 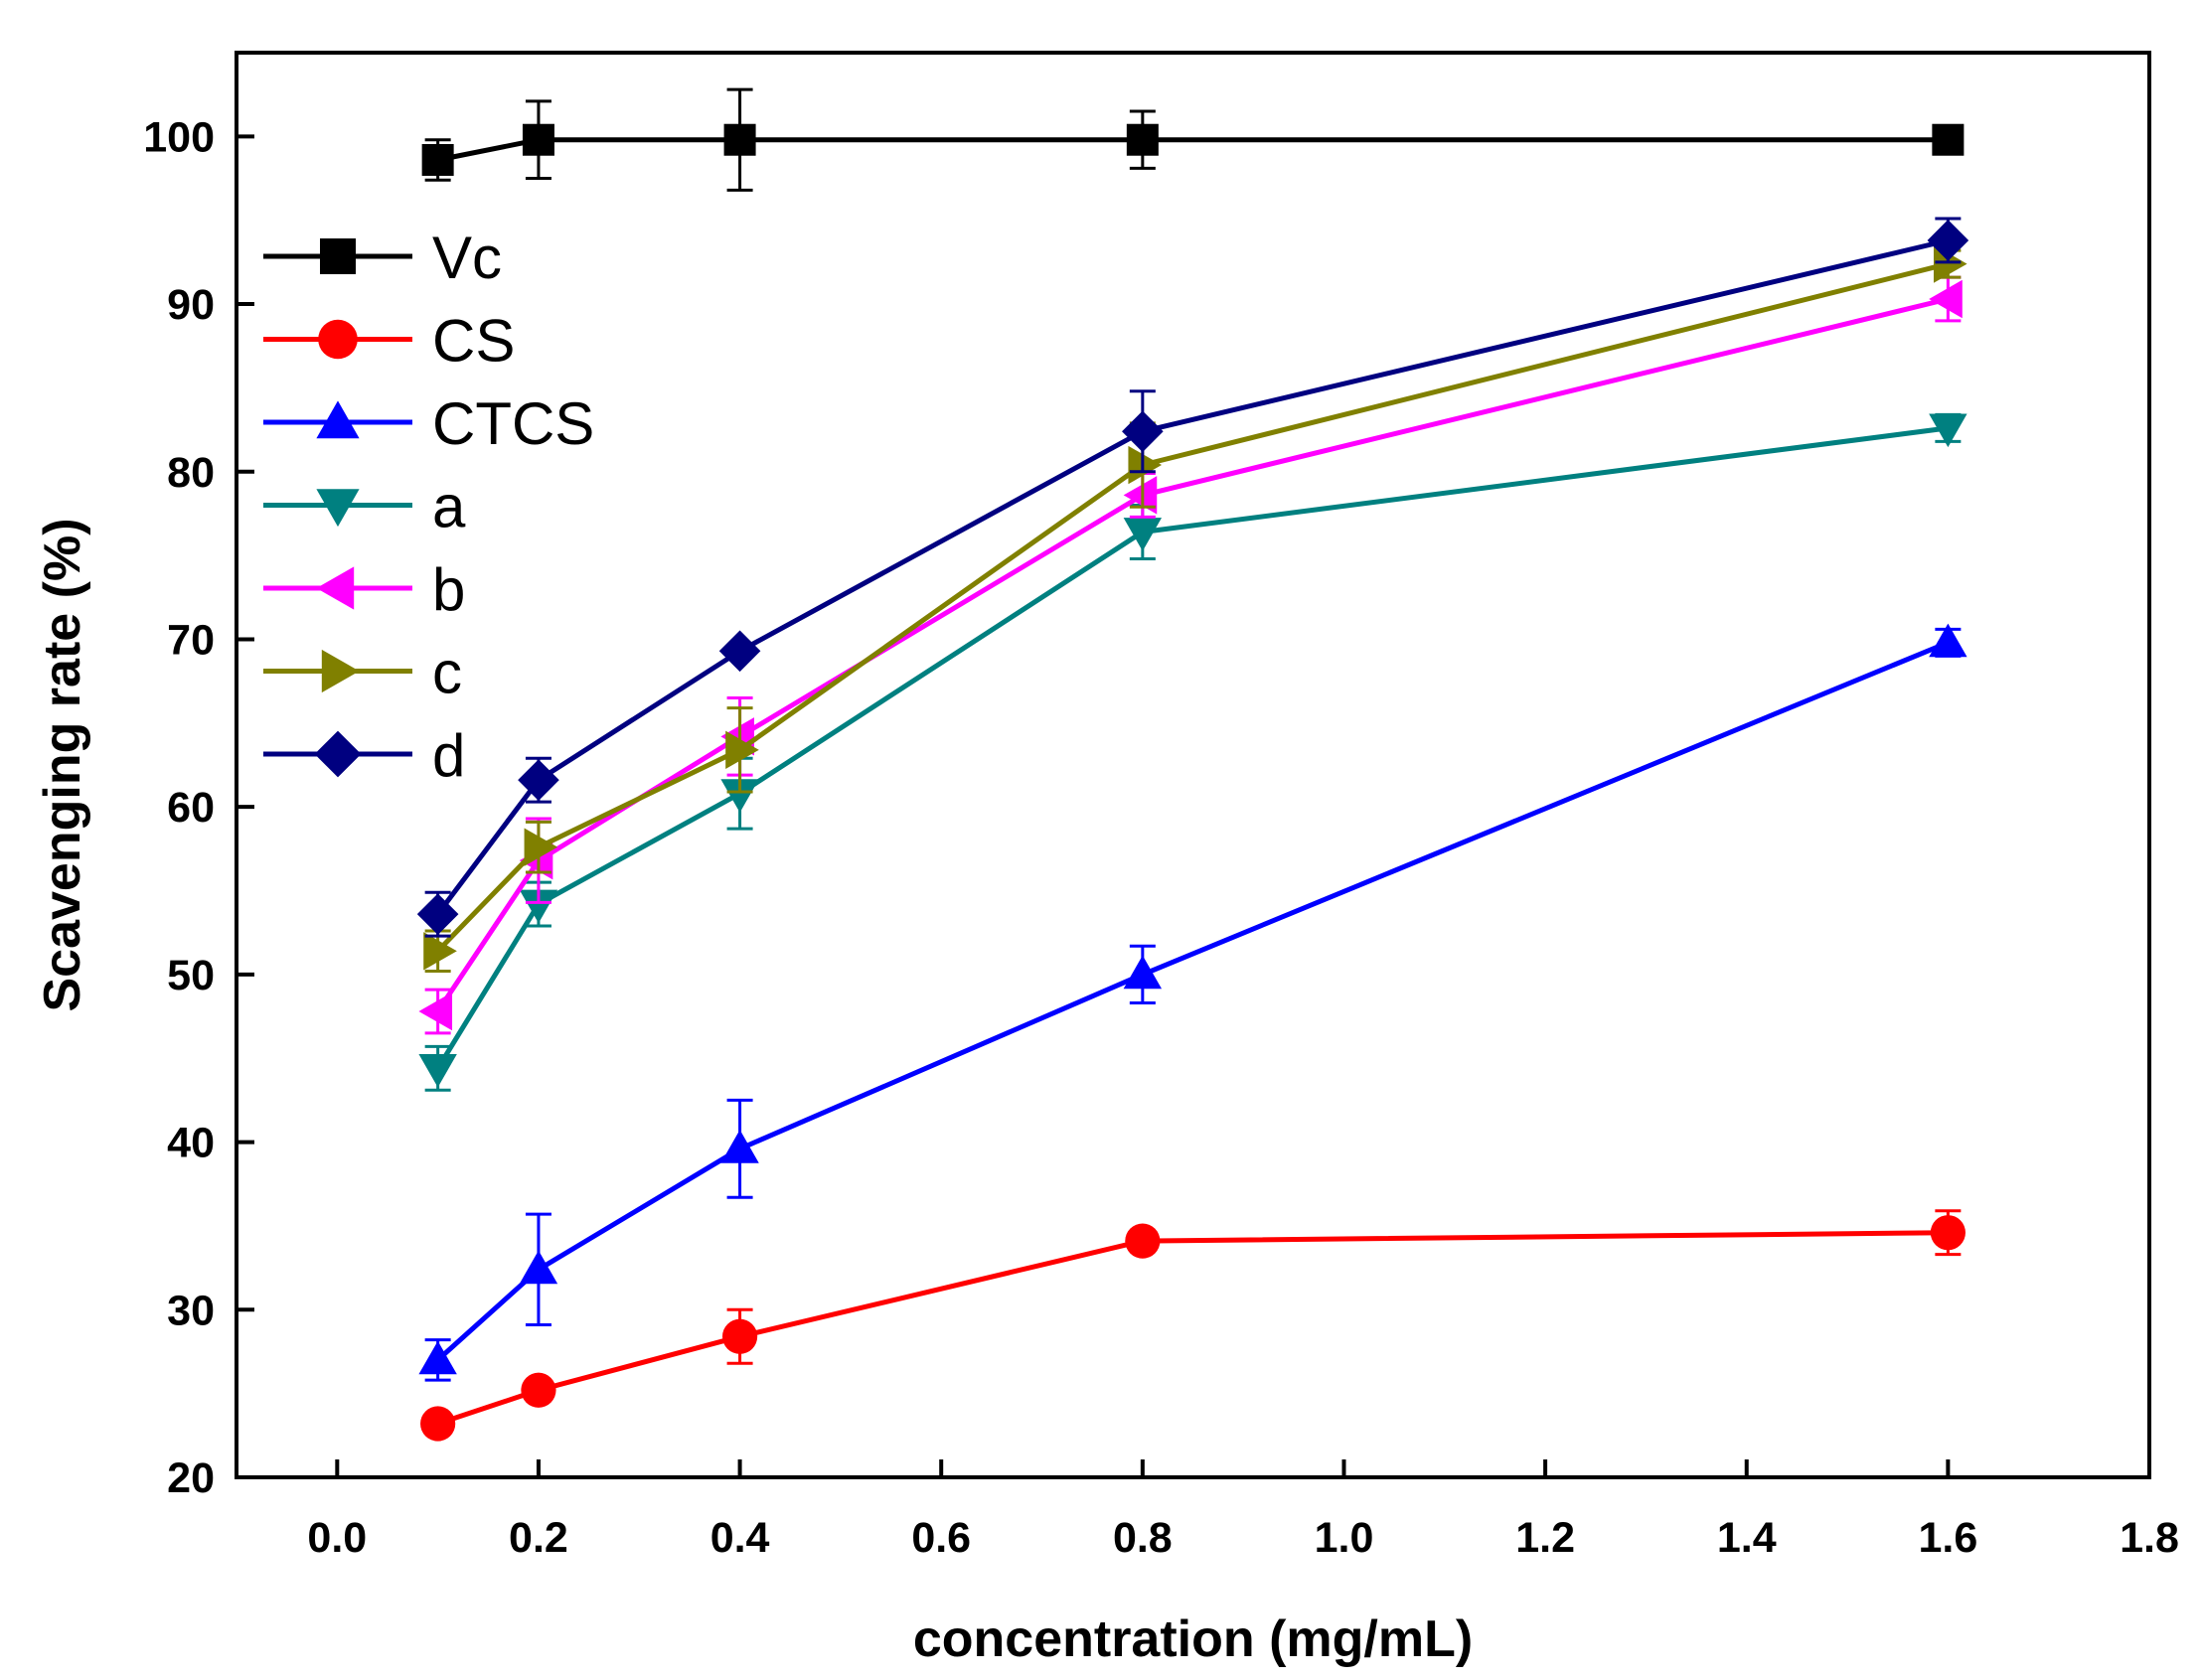 What do you see at coordinates (449, 507) in the screenshot?
I see `legend-label-a: a` at bounding box center [449, 507].